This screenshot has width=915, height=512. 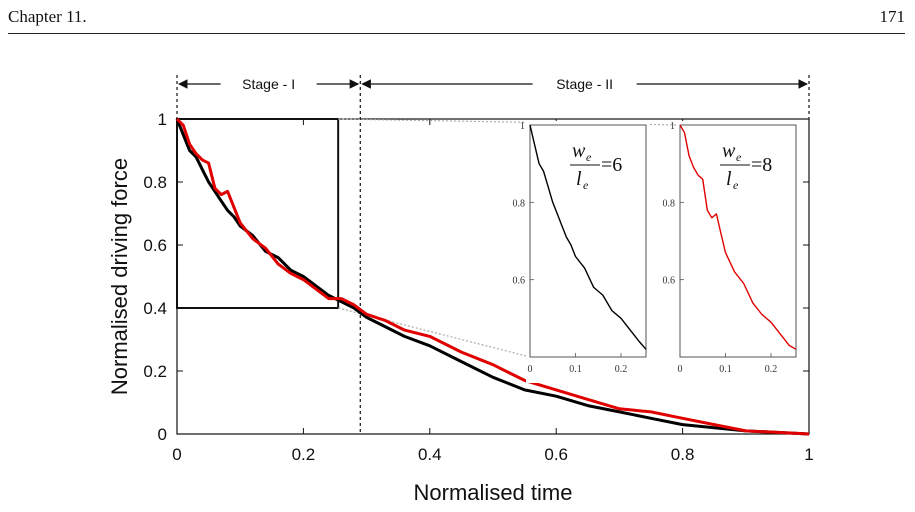 I want to click on x-tick-label: 0.2, so click(x=304, y=454).